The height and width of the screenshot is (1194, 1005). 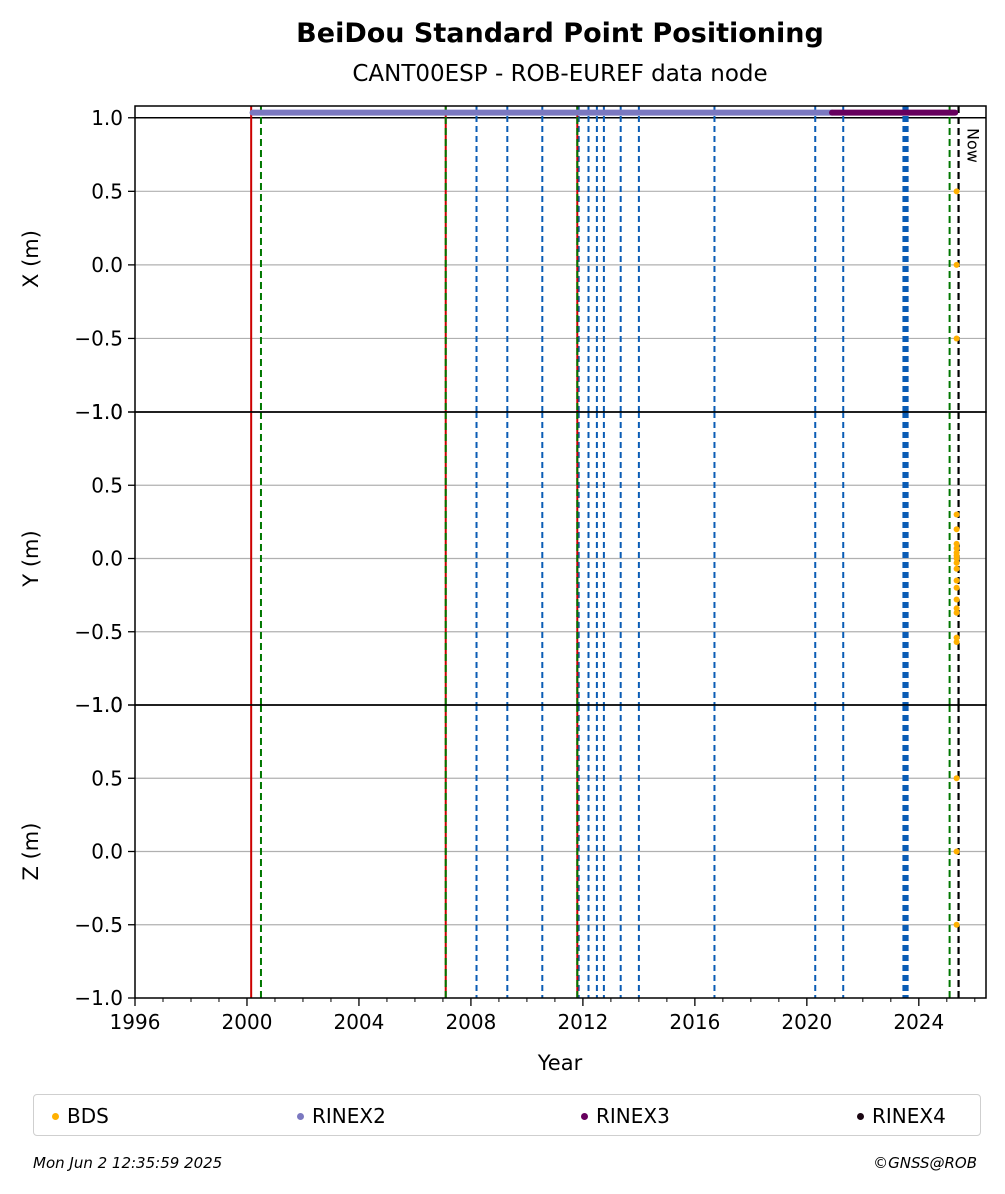 What do you see at coordinates (135, 1022) in the screenshot?
I see `x-tick-label: 1996` at bounding box center [135, 1022].